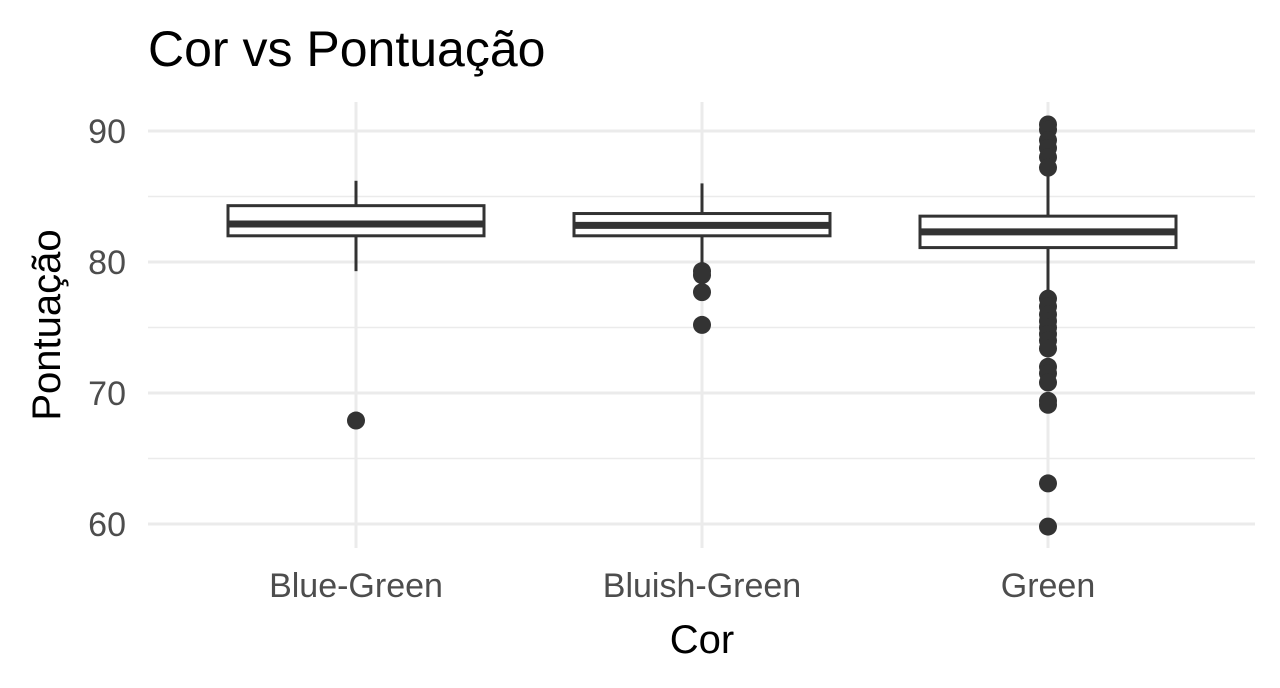 The image size is (1280, 688). What do you see at coordinates (702, 640) in the screenshot?
I see `x-axis-title: Cor` at bounding box center [702, 640].